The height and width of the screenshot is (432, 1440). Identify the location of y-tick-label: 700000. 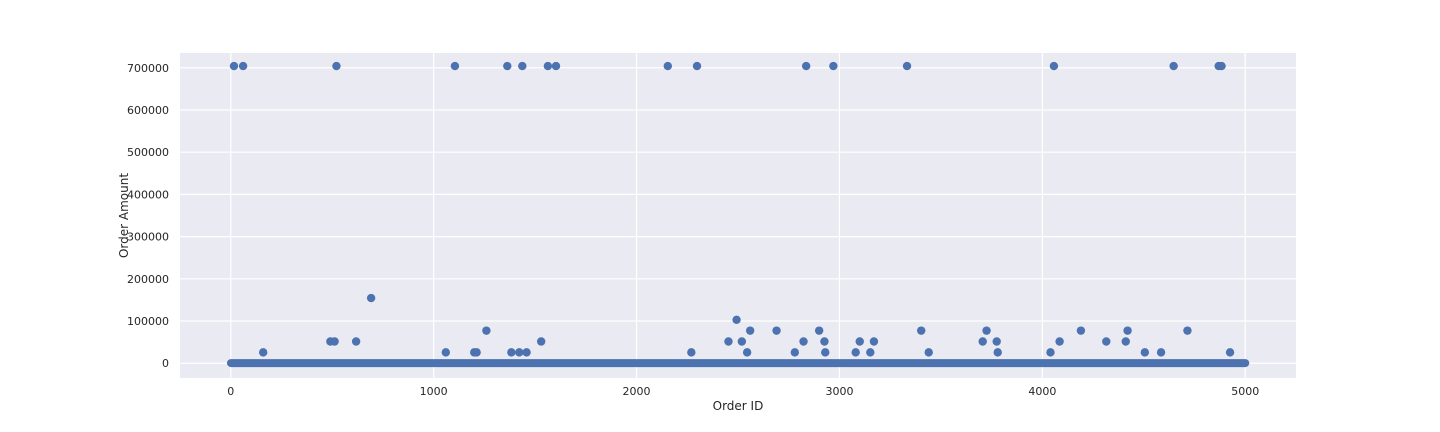
(148, 68).